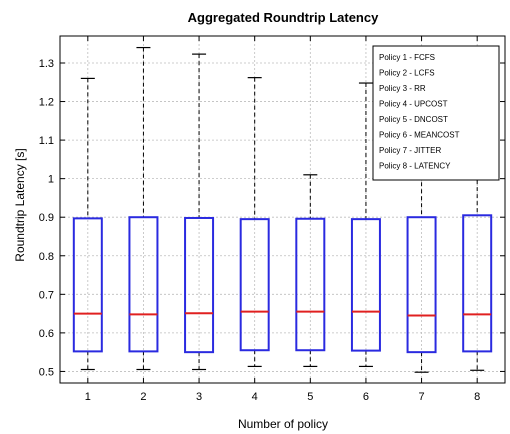  What do you see at coordinates (407, 73) in the screenshot?
I see `legend-entry: Policy 2 - LCFS` at bounding box center [407, 73].